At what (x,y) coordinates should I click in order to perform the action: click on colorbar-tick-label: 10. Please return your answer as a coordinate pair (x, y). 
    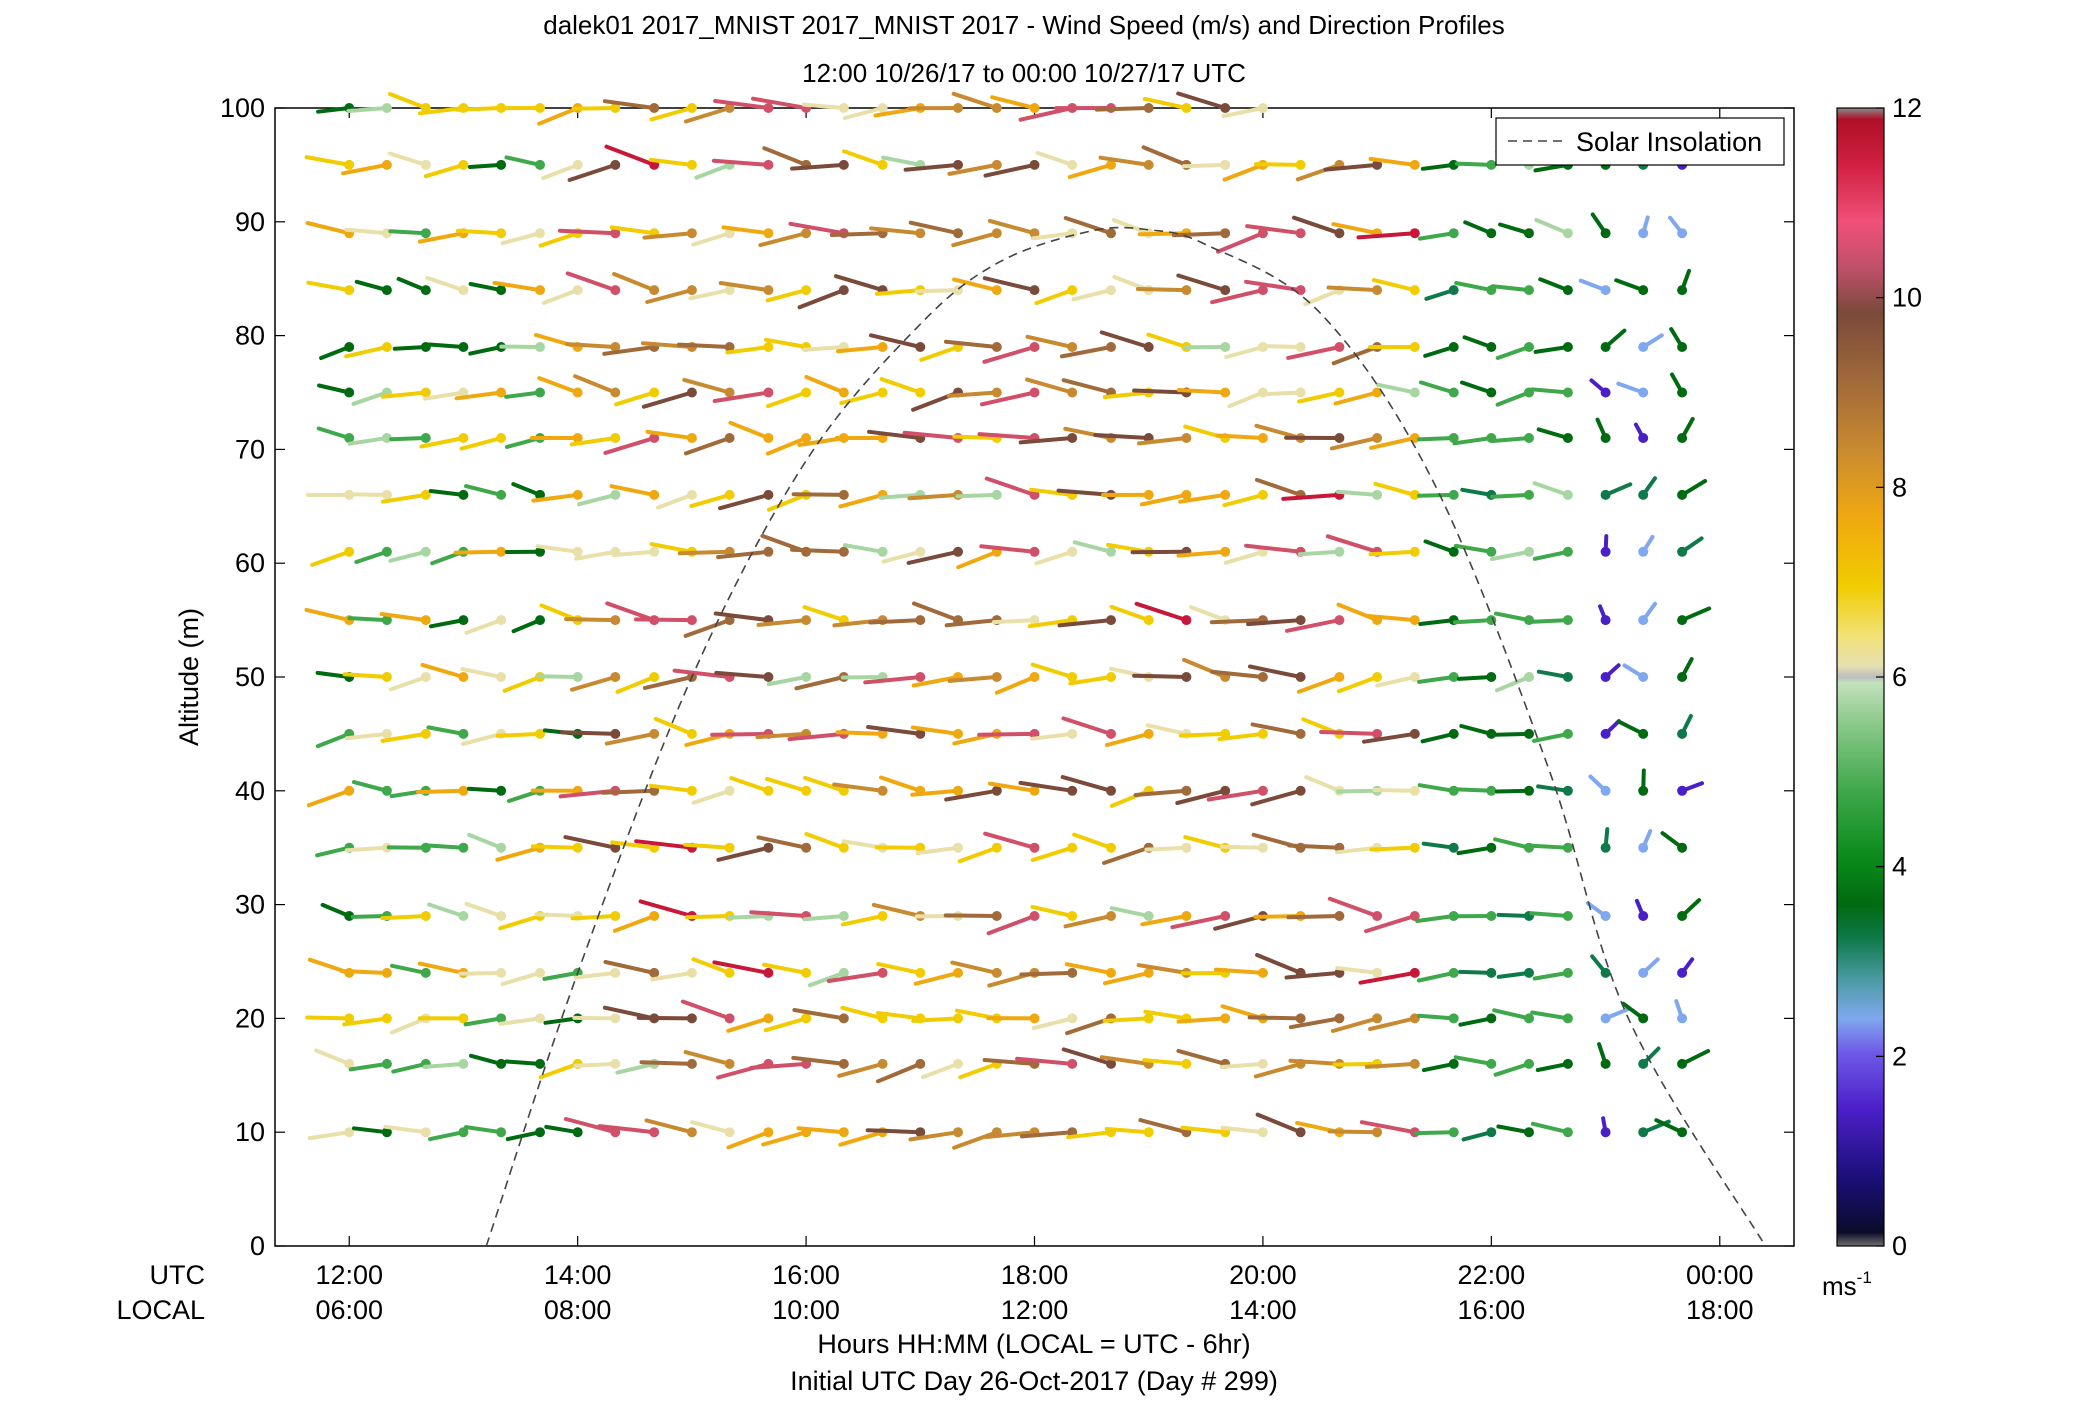
    Looking at the image, I should click on (1907, 298).